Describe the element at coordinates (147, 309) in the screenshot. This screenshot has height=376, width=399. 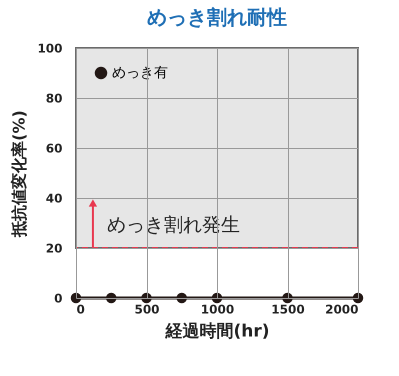
I see `x-tick-label: 500` at that location.